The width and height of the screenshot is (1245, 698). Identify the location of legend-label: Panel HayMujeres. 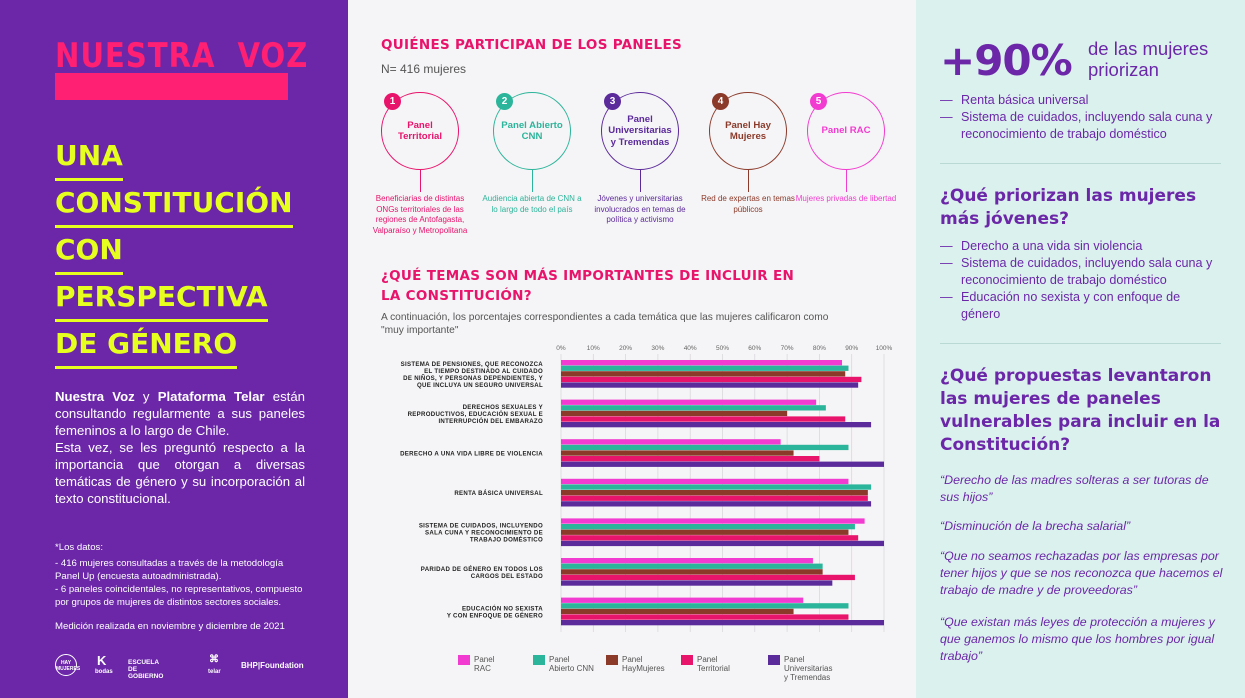
(643, 664).